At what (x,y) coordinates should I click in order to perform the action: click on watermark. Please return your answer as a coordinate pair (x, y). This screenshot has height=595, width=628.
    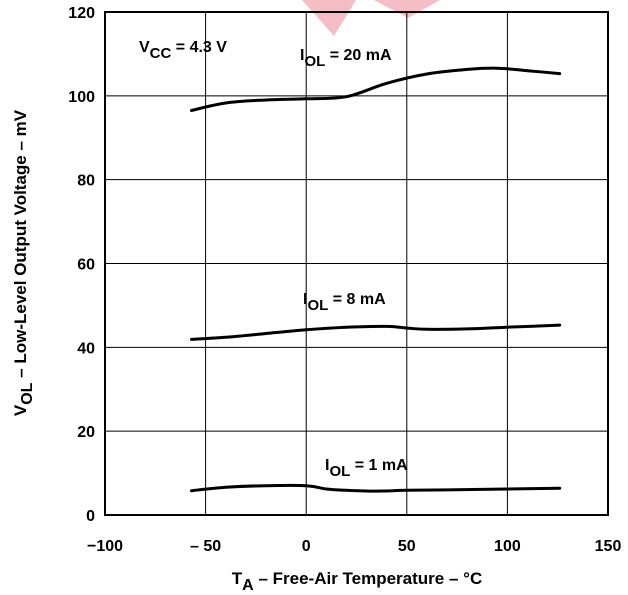
    Looking at the image, I should click on (371, 18).